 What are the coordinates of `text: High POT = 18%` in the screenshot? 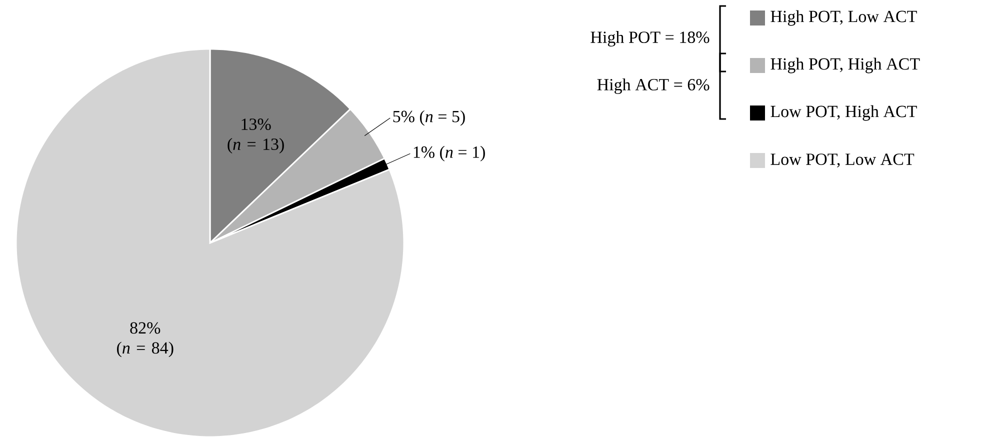 It's located at (650, 39).